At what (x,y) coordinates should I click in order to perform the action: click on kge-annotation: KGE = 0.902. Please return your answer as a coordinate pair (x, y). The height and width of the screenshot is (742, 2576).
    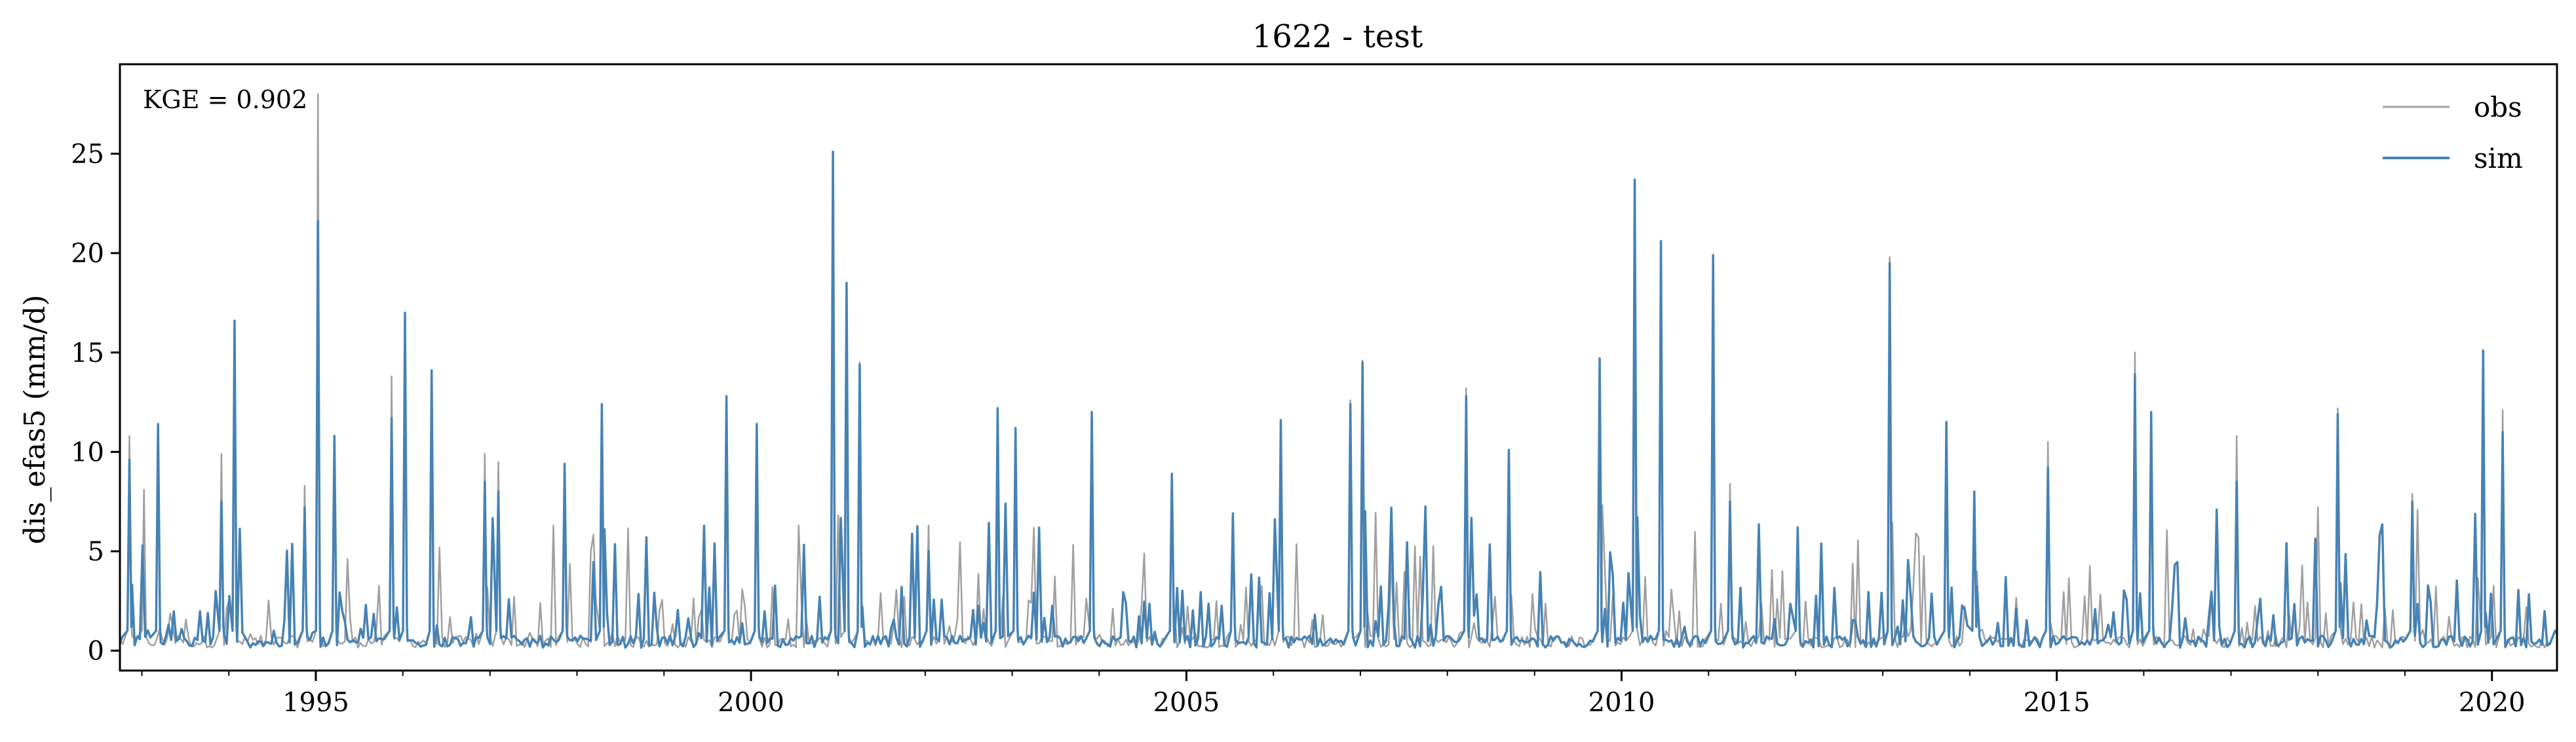
    Looking at the image, I should click on (225, 99).